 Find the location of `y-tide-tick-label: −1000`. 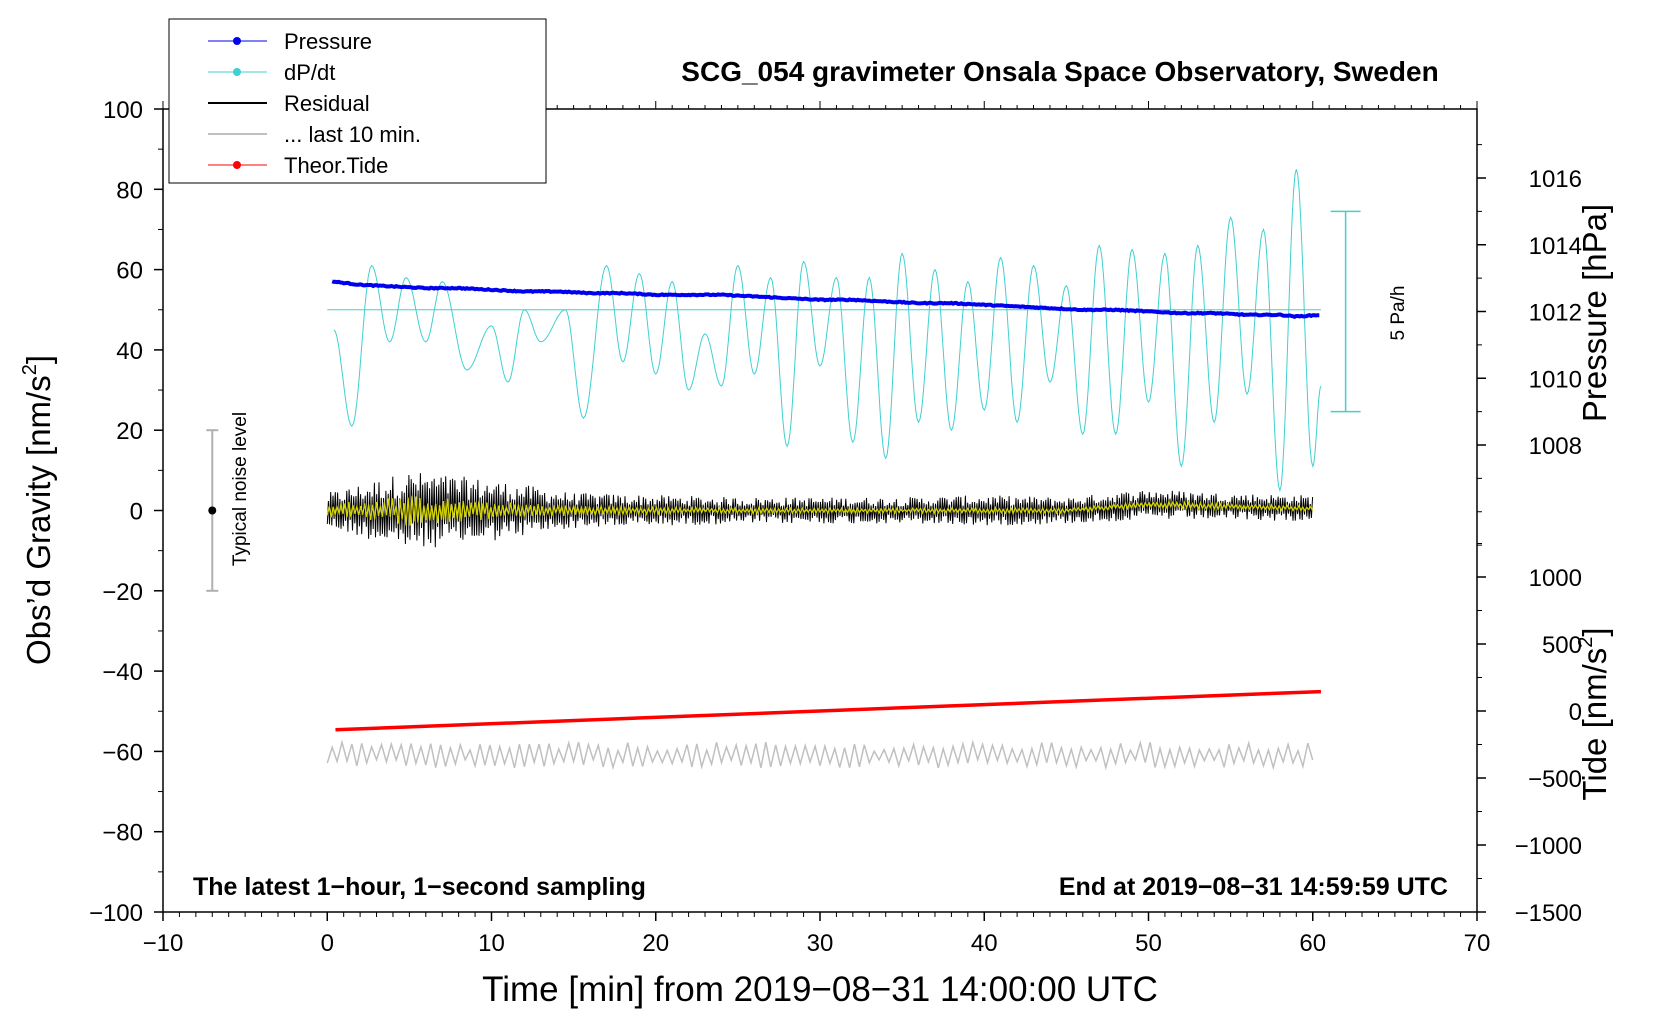

y-tide-tick-label: −1000 is located at coordinates (1548, 846).